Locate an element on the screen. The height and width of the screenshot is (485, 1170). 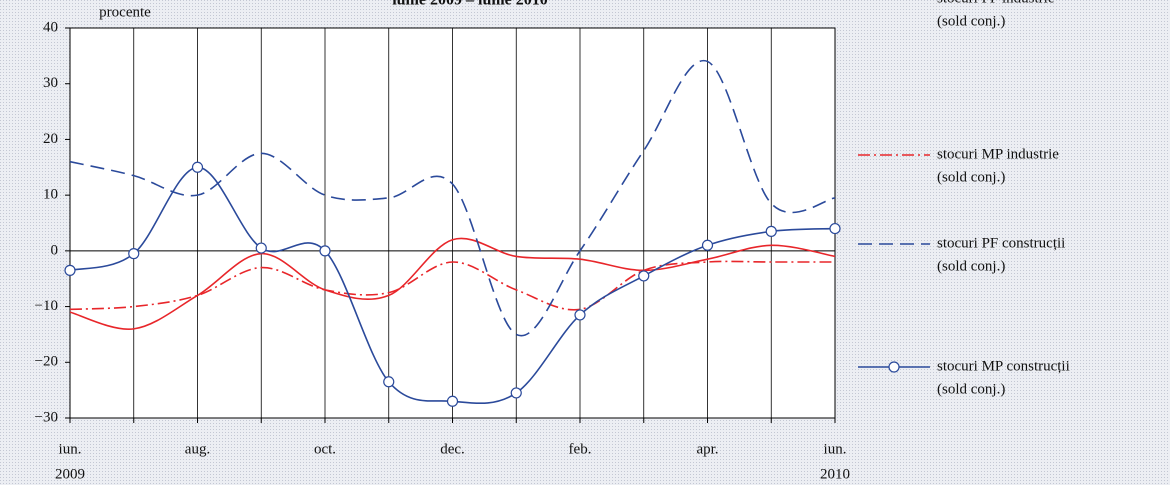
y-tick-label: 40 is located at coordinates (50, 27).